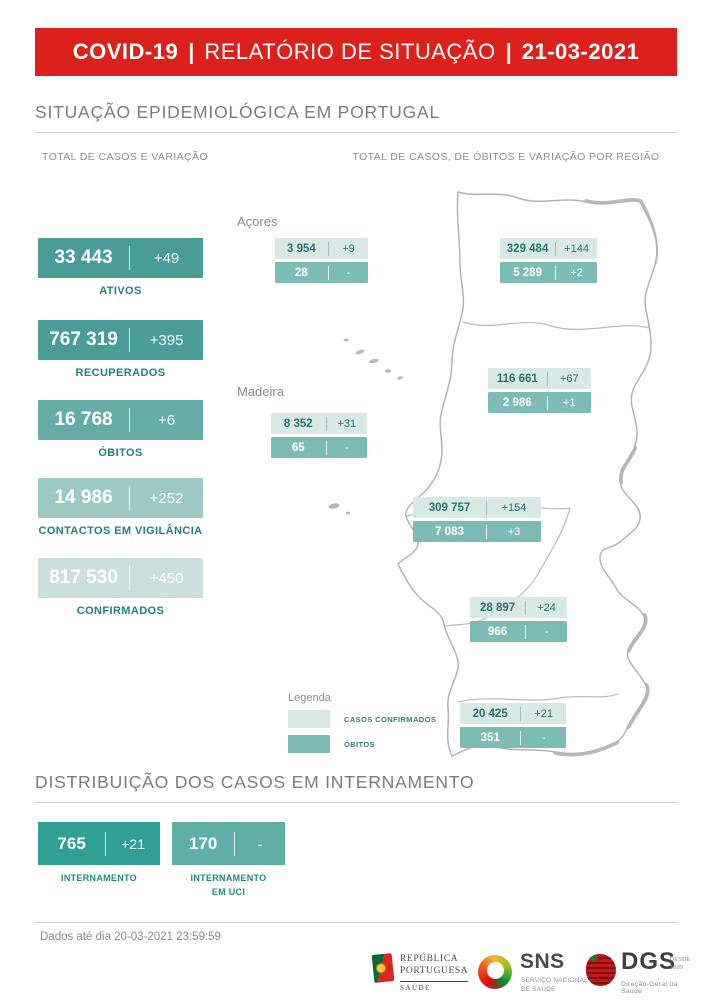 This screenshot has width=712, height=1006. Describe the element at coordinates (415, 988) in the screenshot. I see `republica-saude-label: SAÚDE` at that location.